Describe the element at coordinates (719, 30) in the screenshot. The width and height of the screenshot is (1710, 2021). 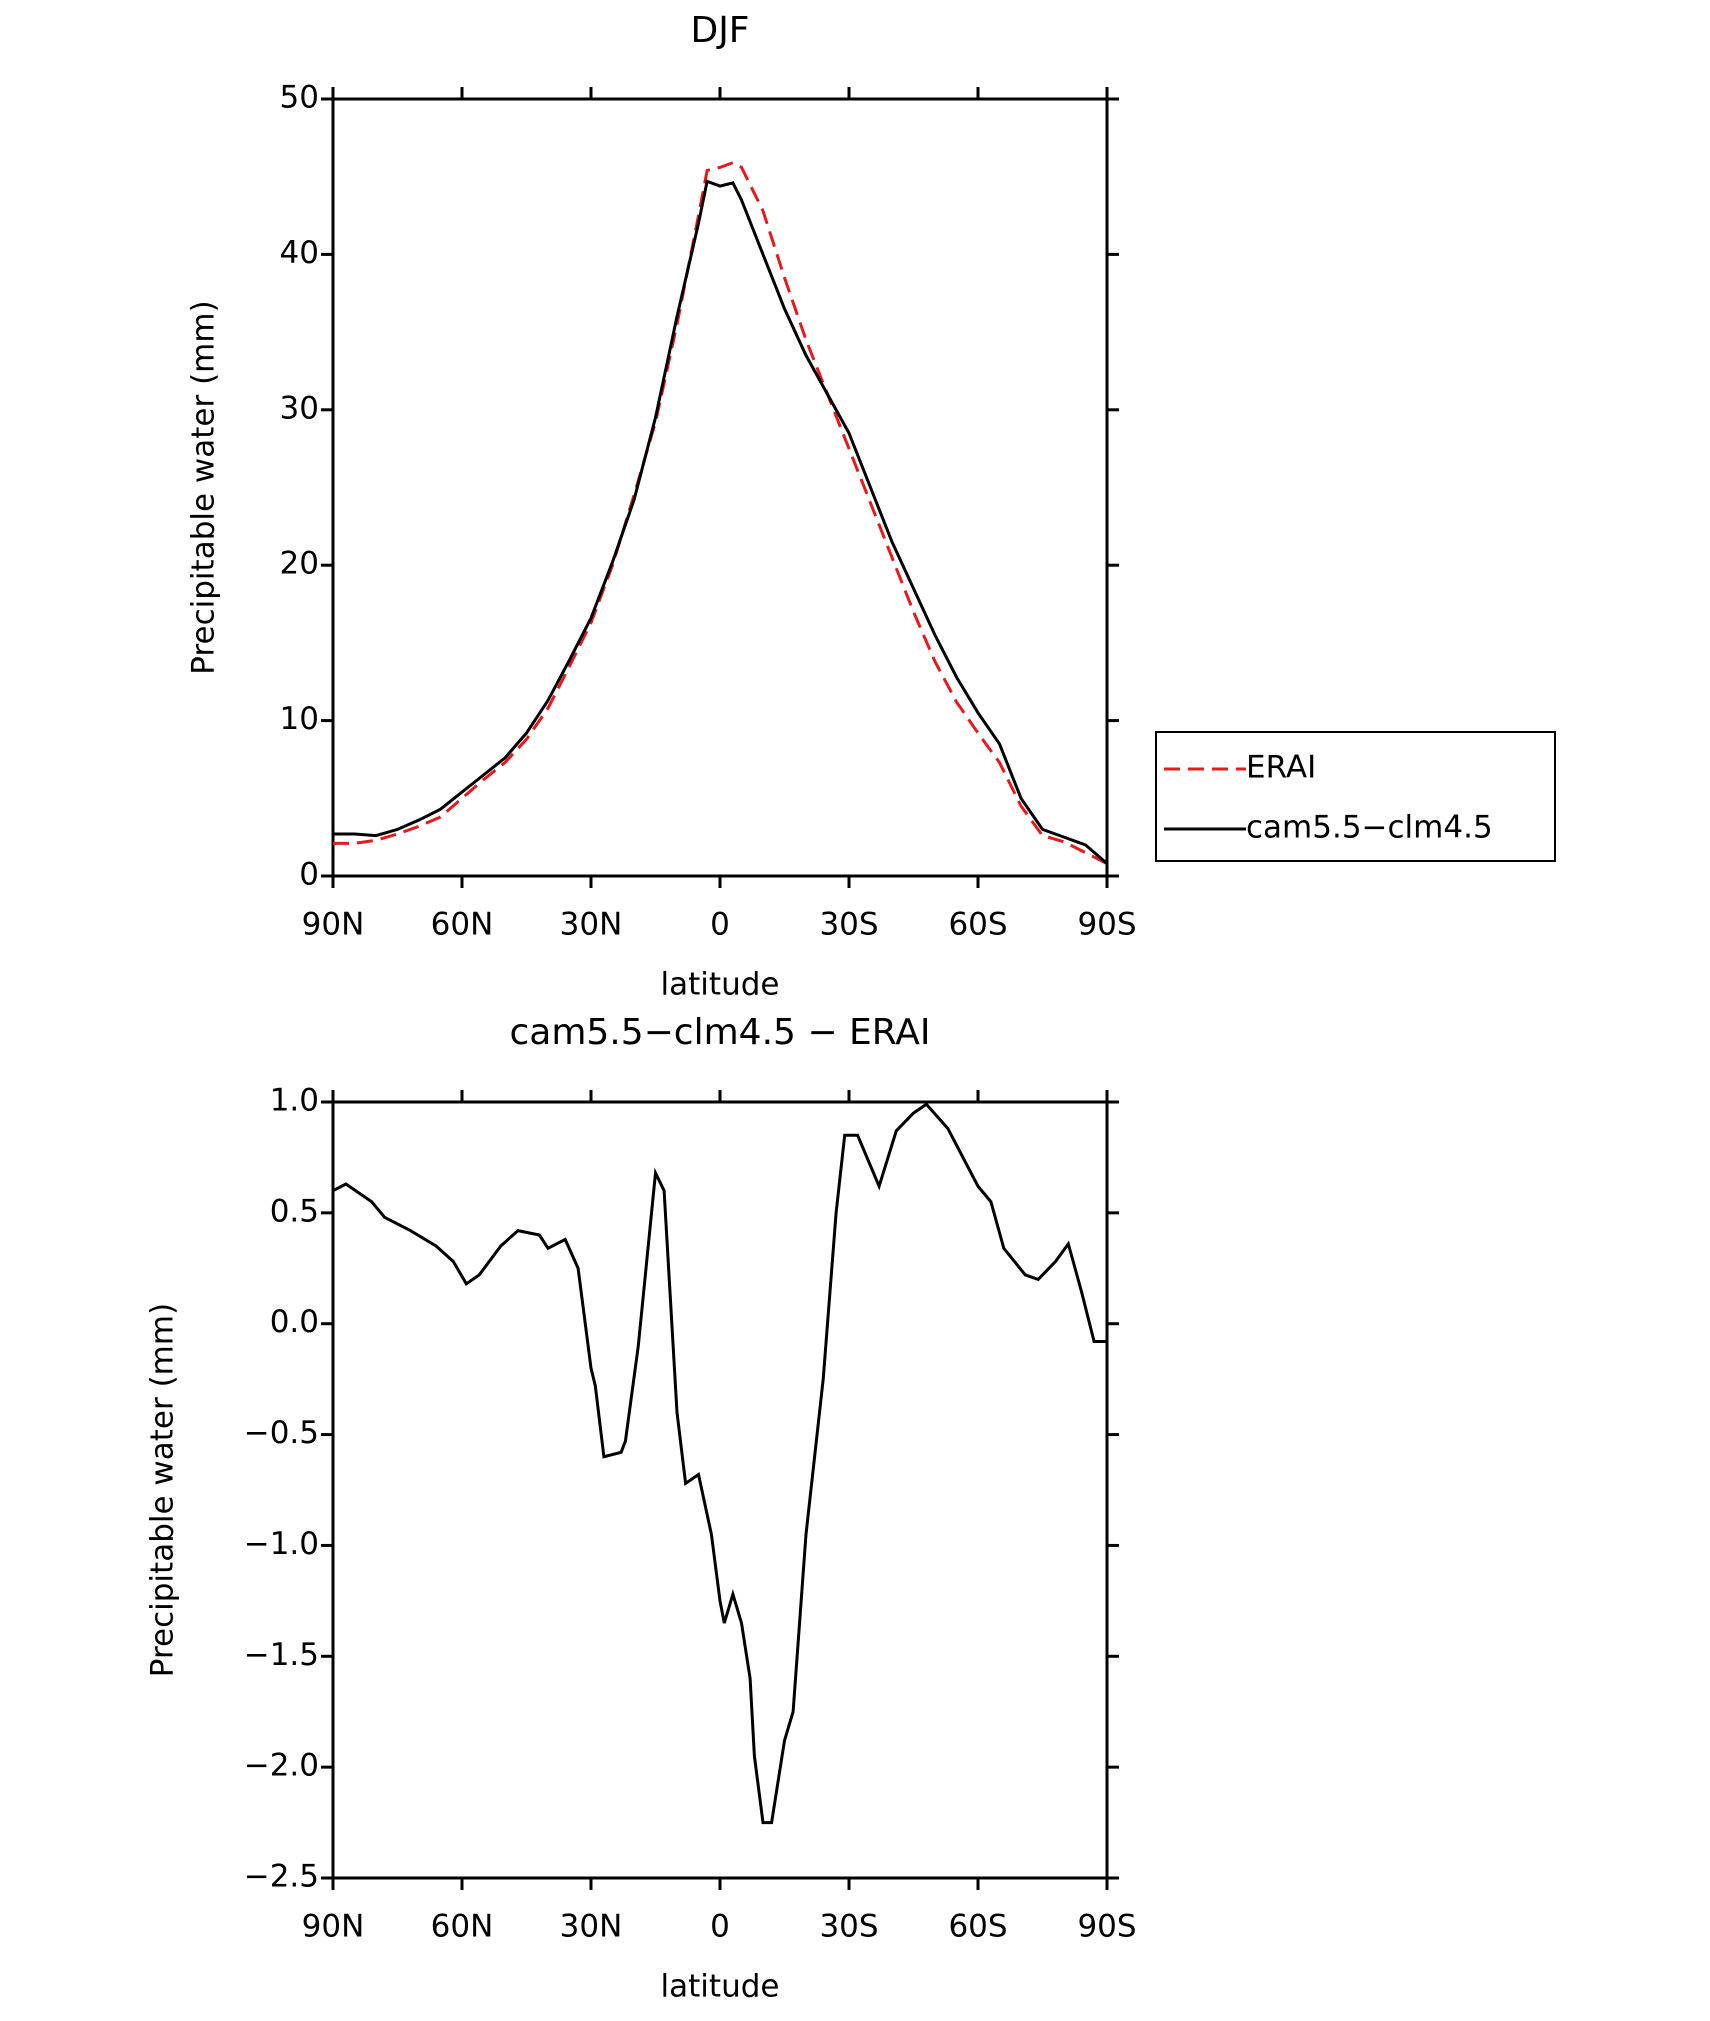
I see `chart-title: DJF` at that location.